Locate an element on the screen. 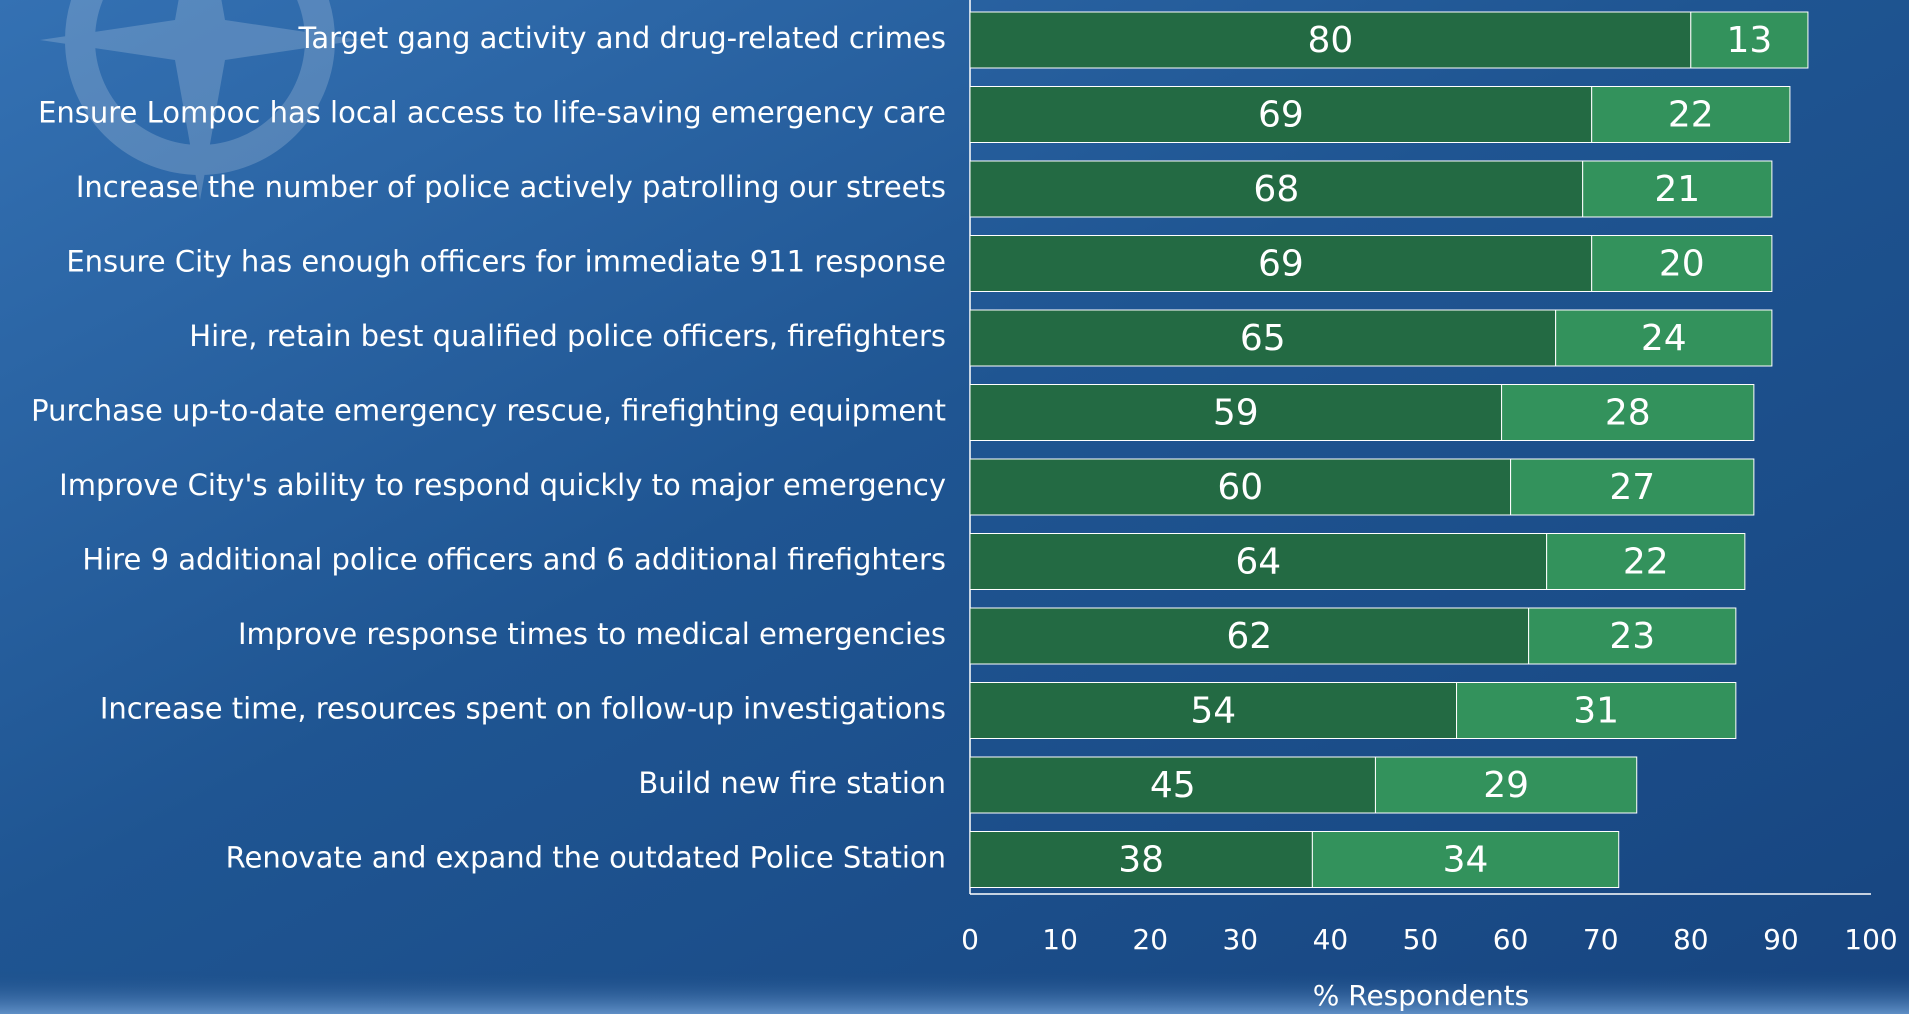 The height and width of the screenshot is (1014, 1909). x-axis-title: % Respondents is located at coordinates (1421, 995).